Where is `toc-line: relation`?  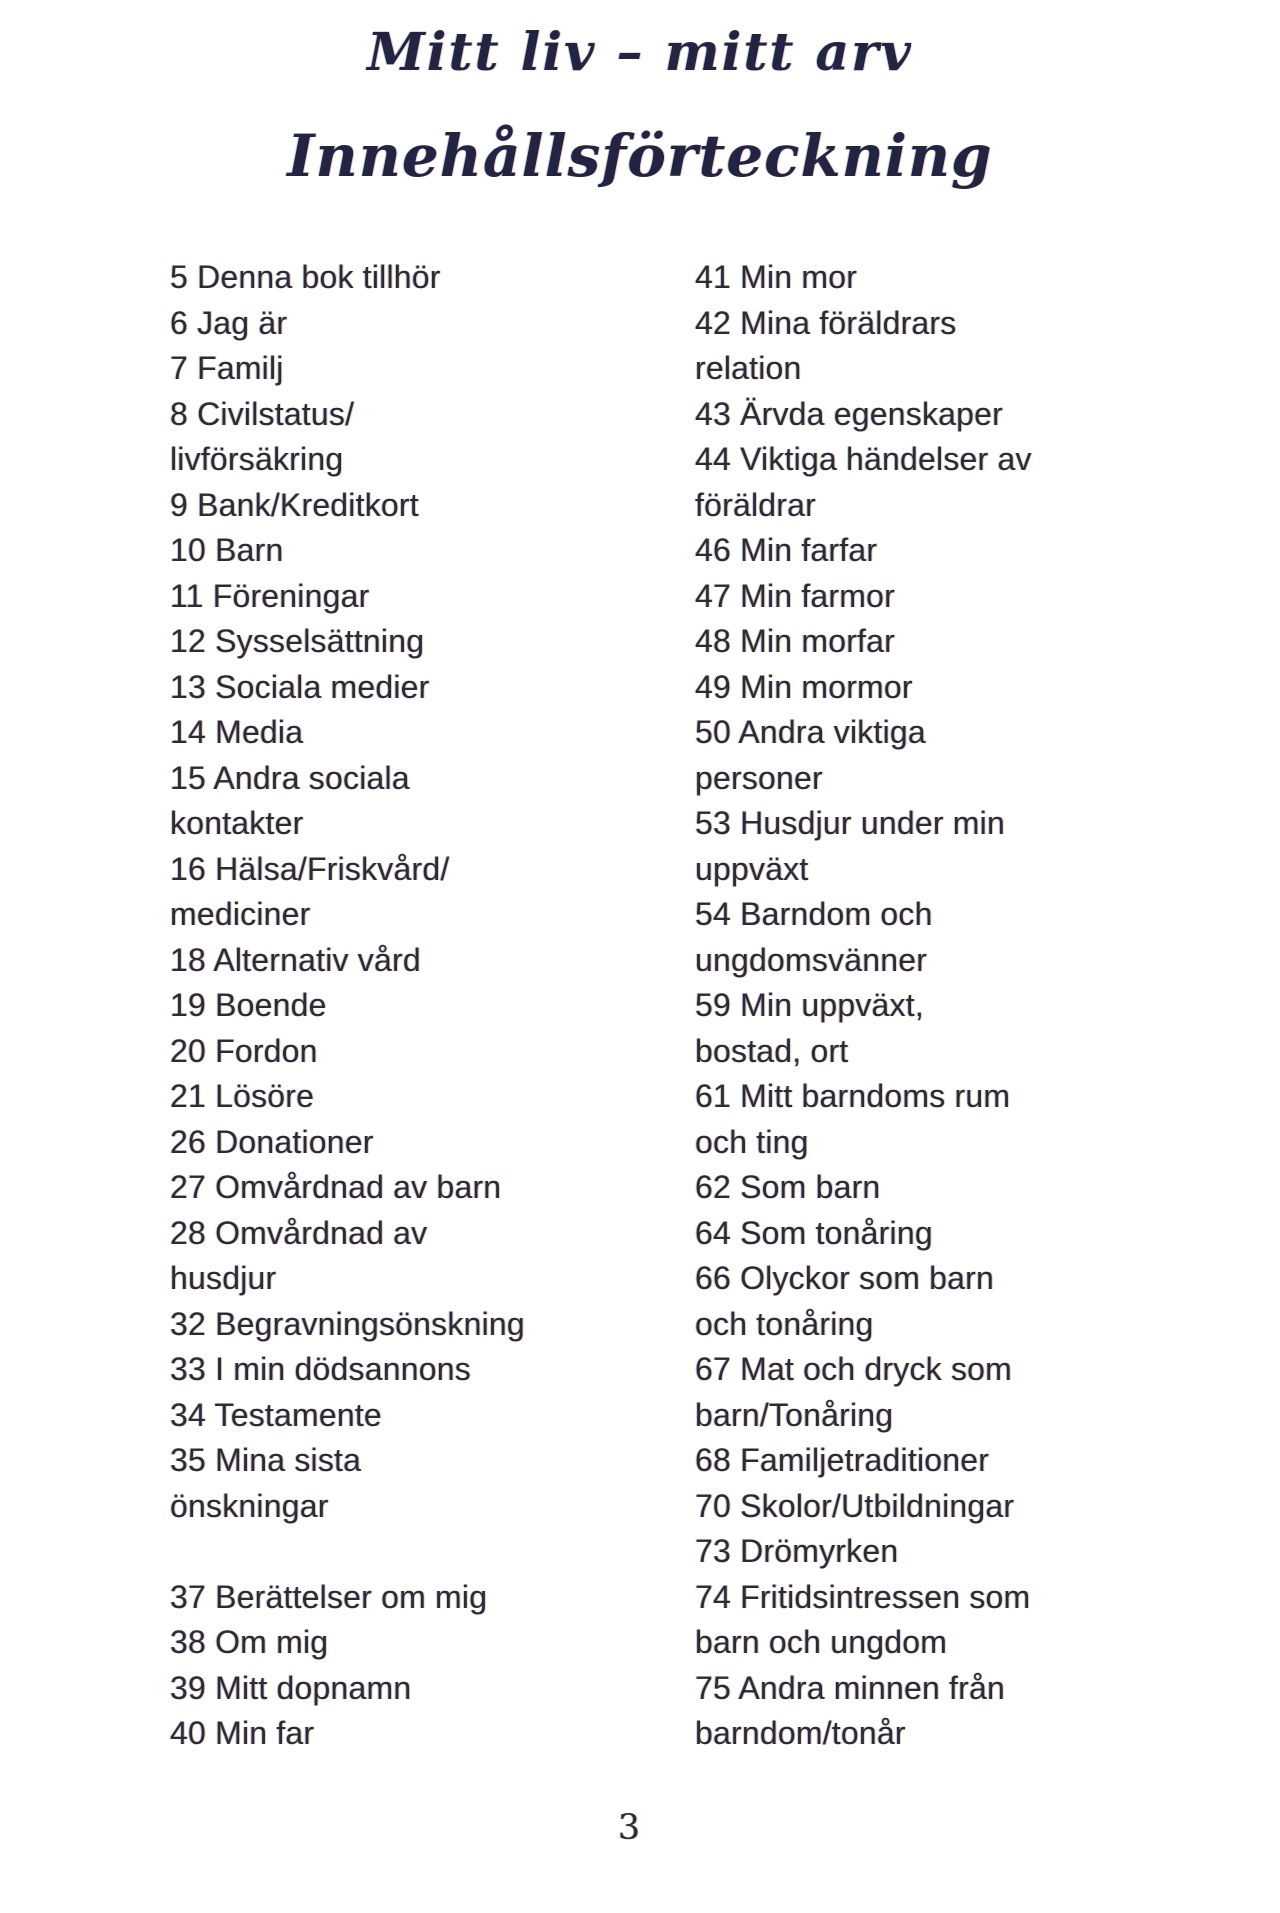
toc-line: relation is located at coordinates (748, 368).